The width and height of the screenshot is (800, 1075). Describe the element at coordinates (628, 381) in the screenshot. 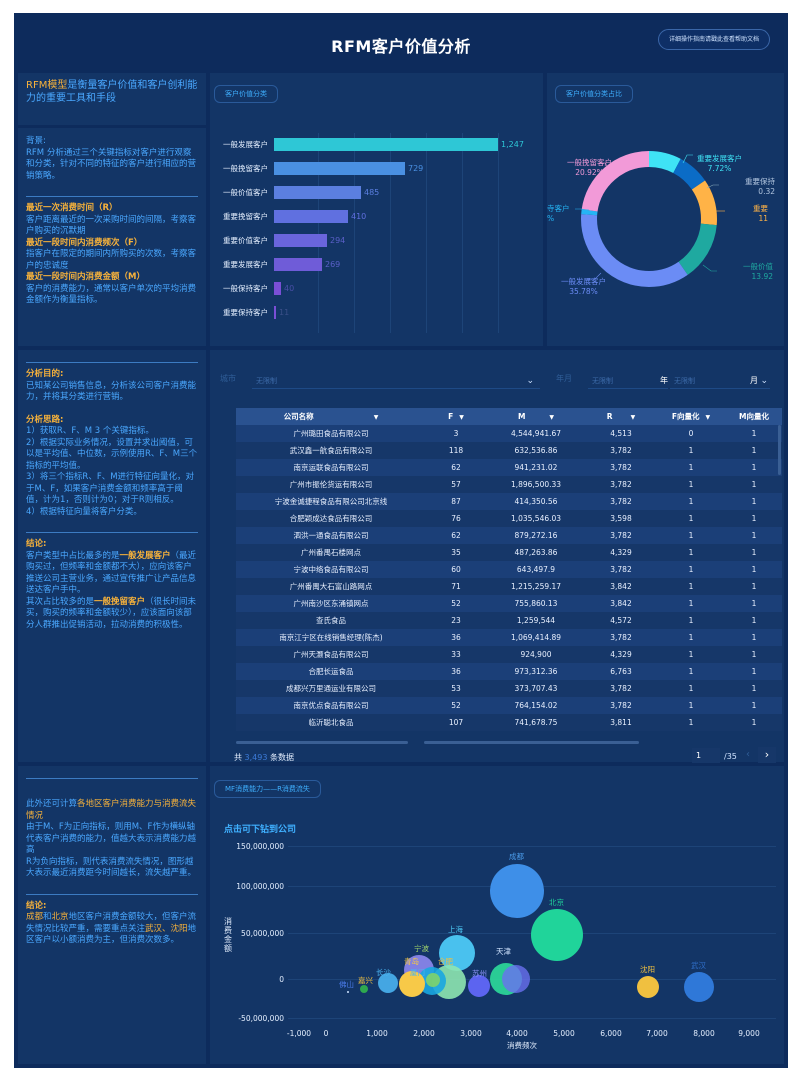

I see `year-input: 无限制 年` at that location.